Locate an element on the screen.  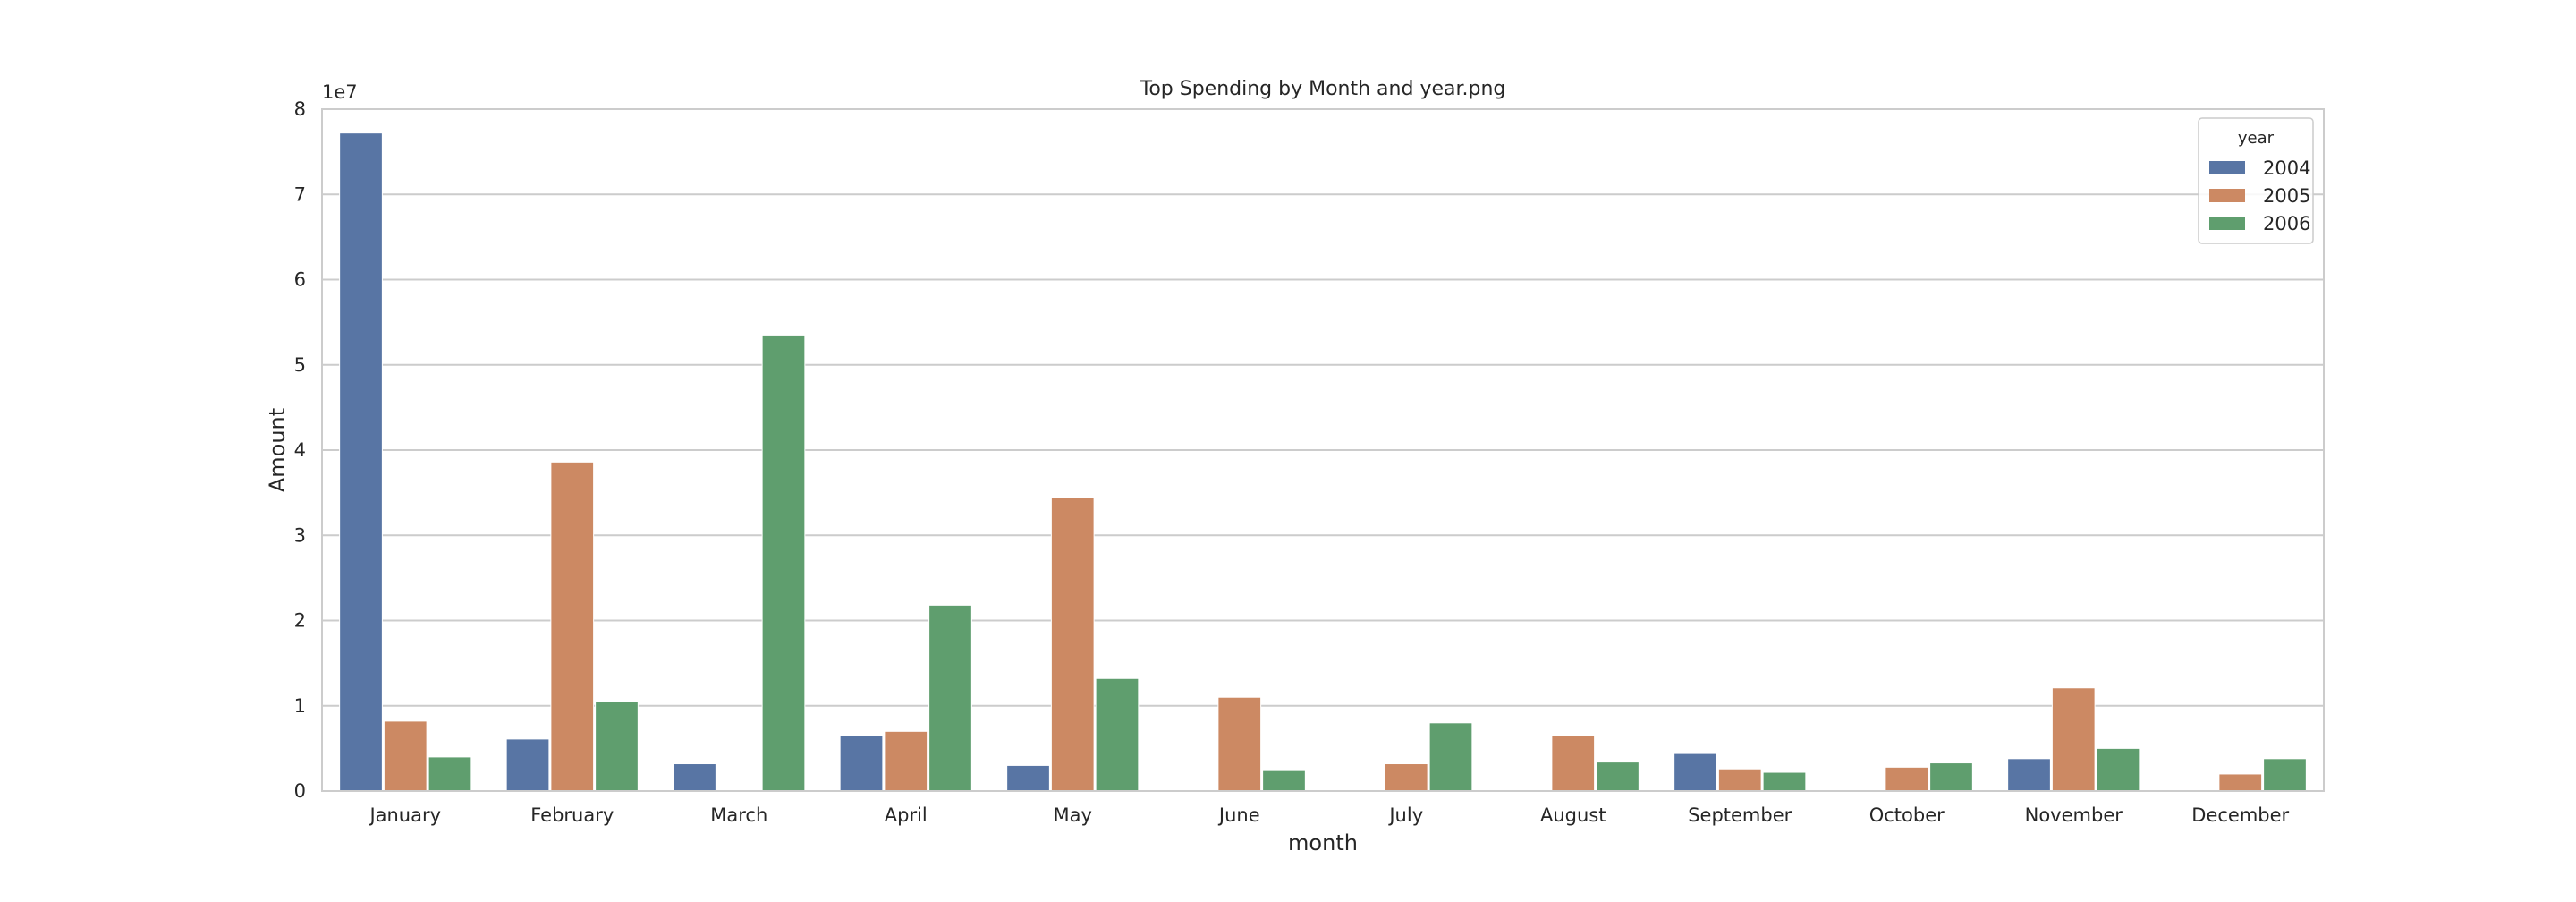
x-tick-label: November is located at coordinates (2074, 815).